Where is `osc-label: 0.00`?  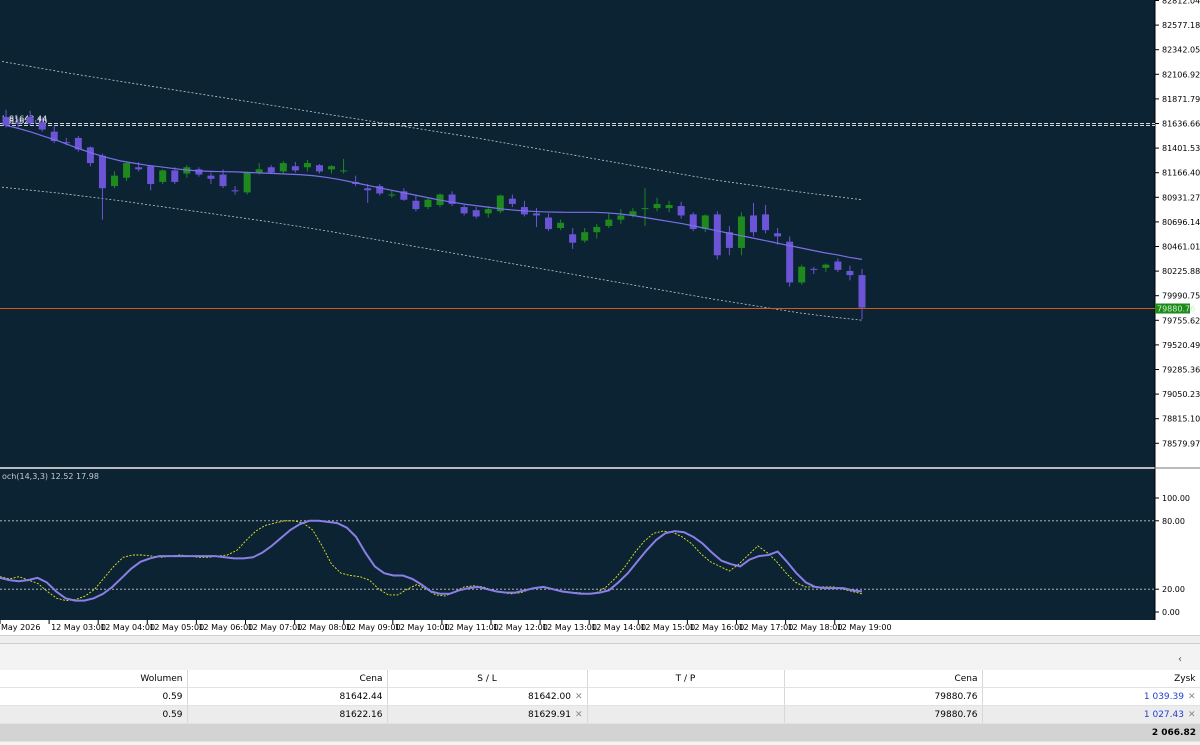 osc-label: 0.00 is located at coordinates (1171, 612).